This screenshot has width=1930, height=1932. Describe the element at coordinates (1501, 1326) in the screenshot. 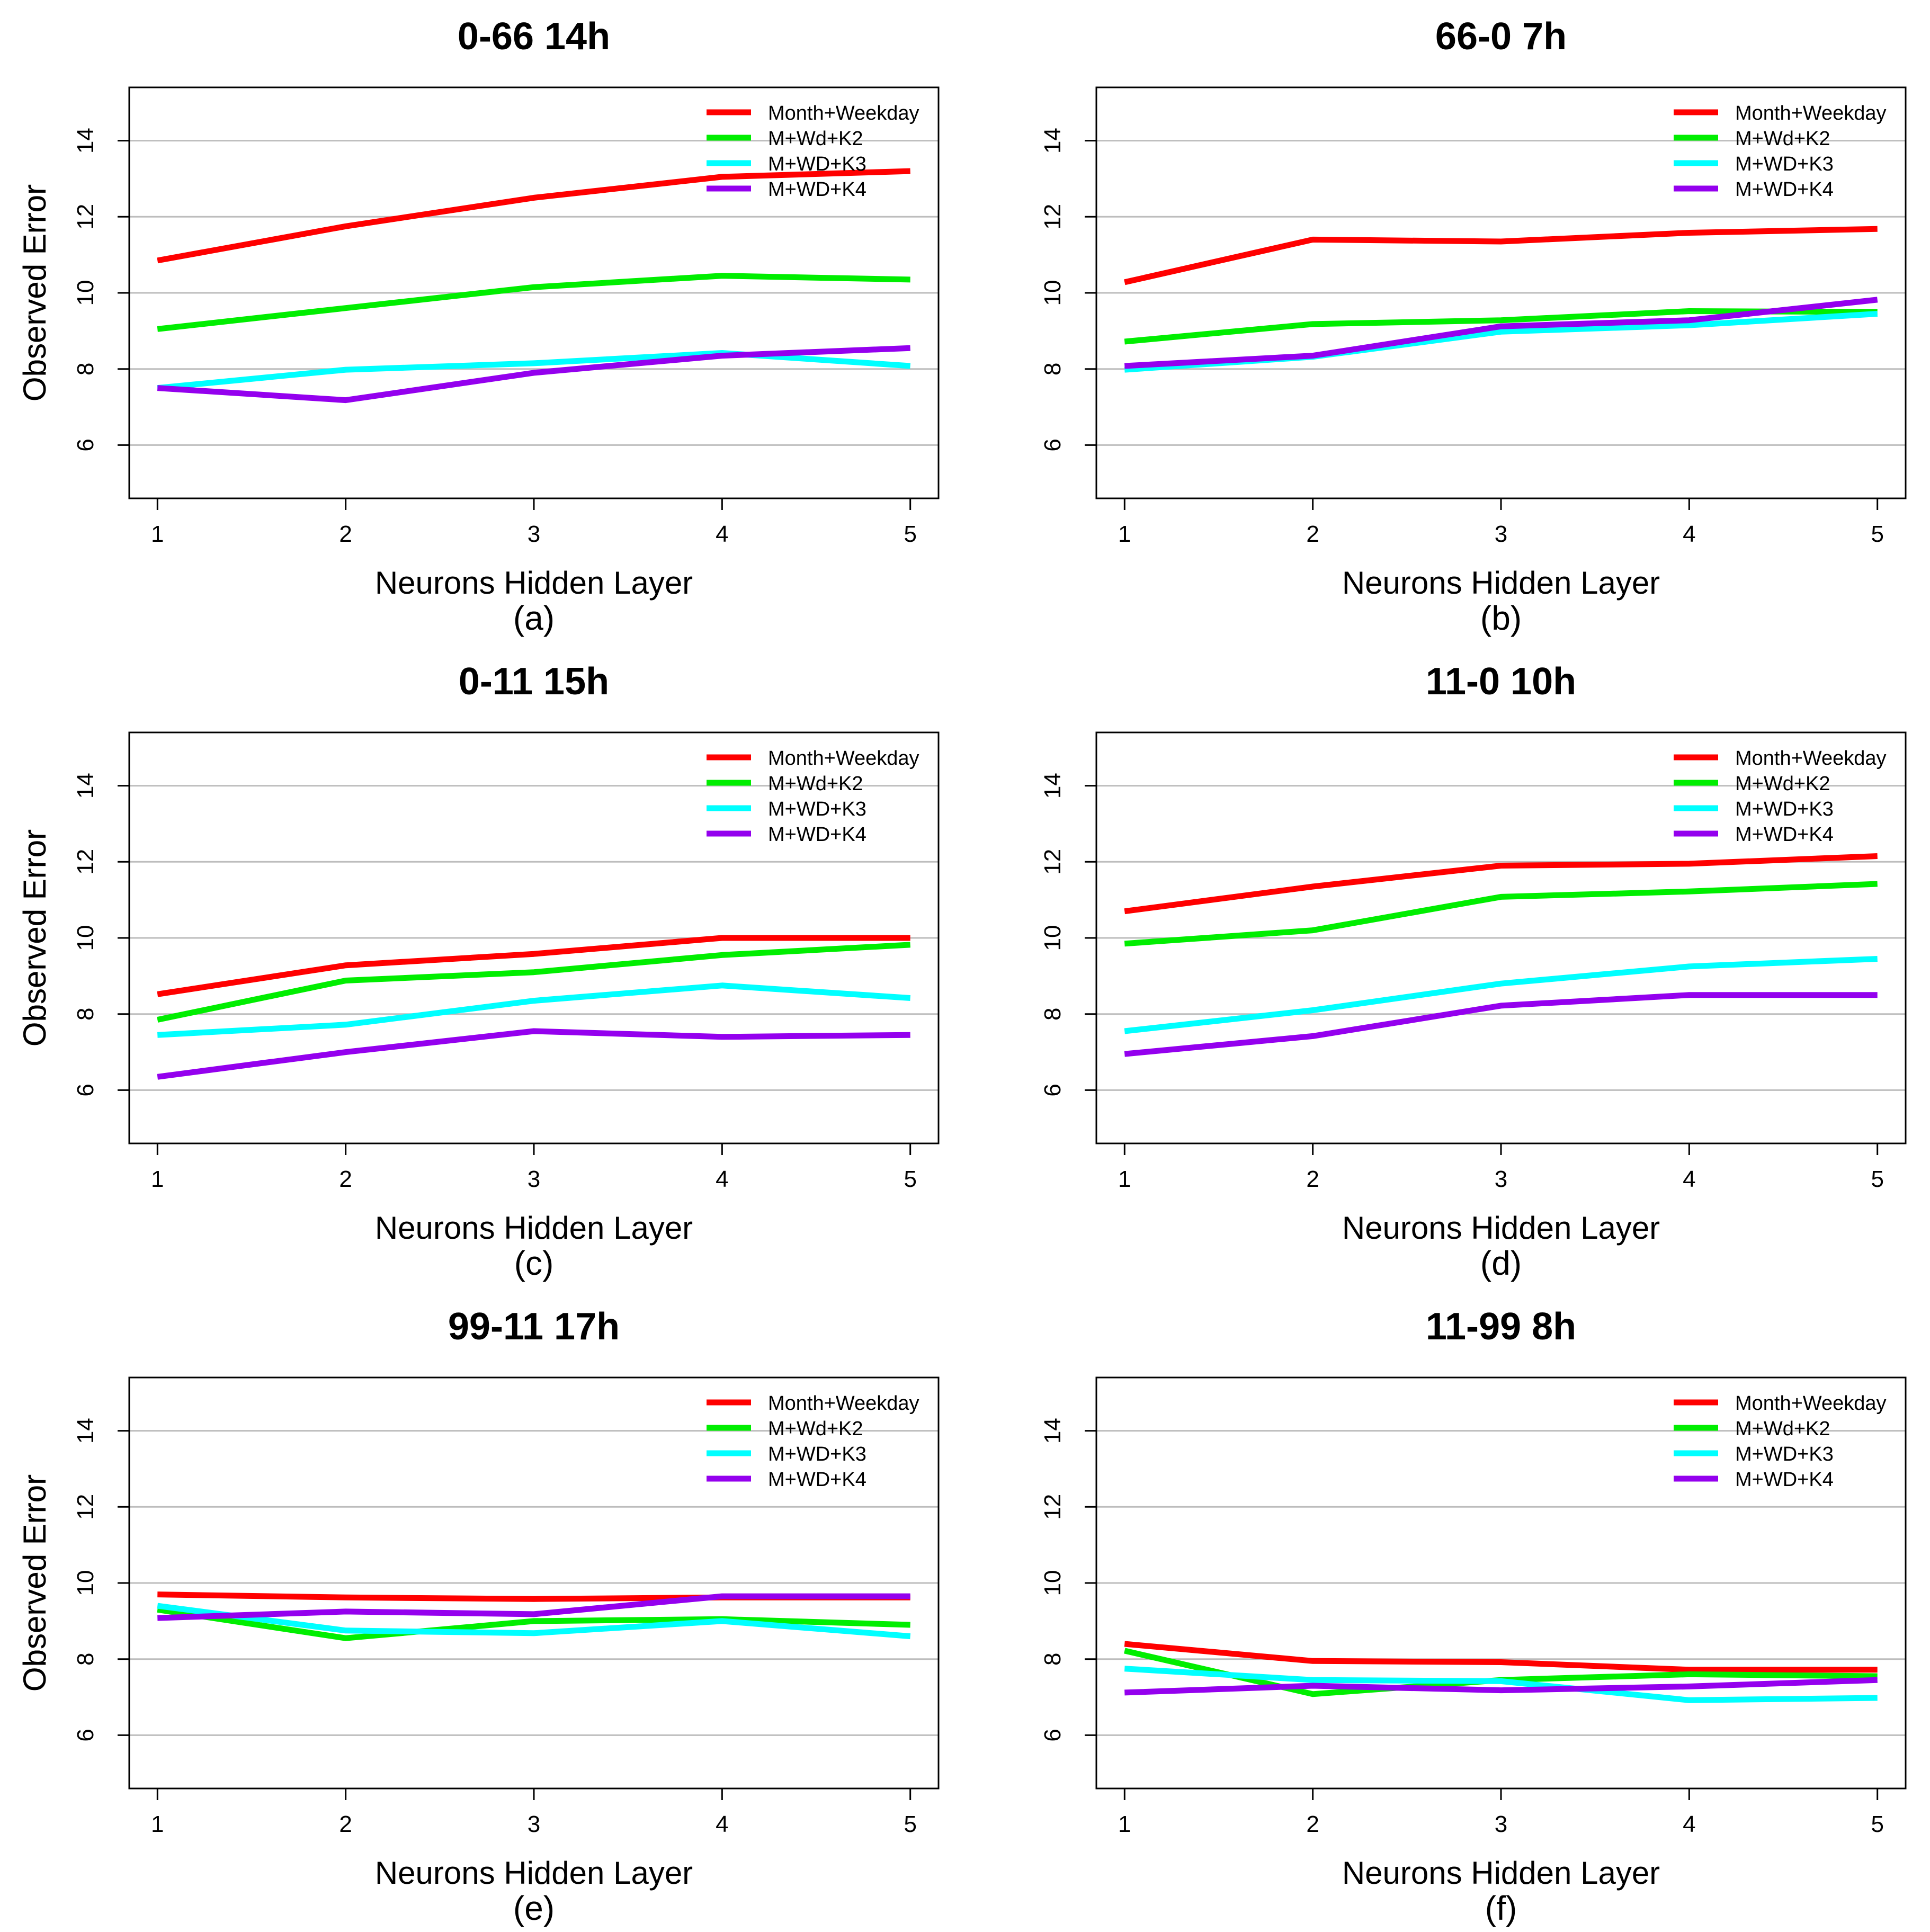

I see `chart-title: 11-99 8h` at that location.